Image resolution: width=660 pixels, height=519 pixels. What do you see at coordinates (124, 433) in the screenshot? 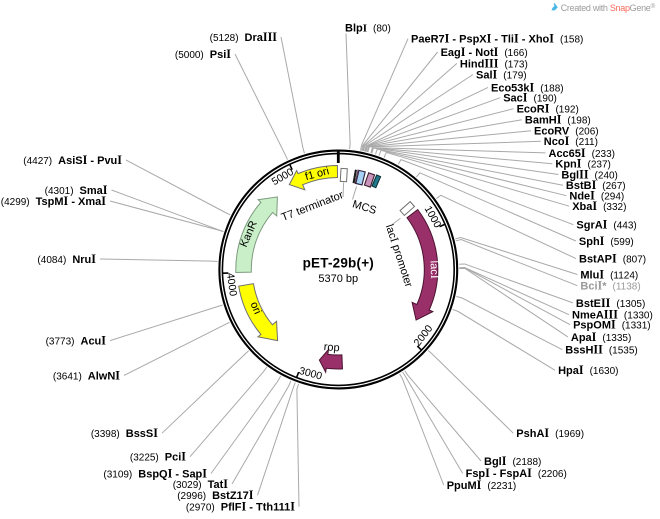
I see `svg-text:(3398)BssSI: (3398) BssSI` at bounding box center [124, 433].